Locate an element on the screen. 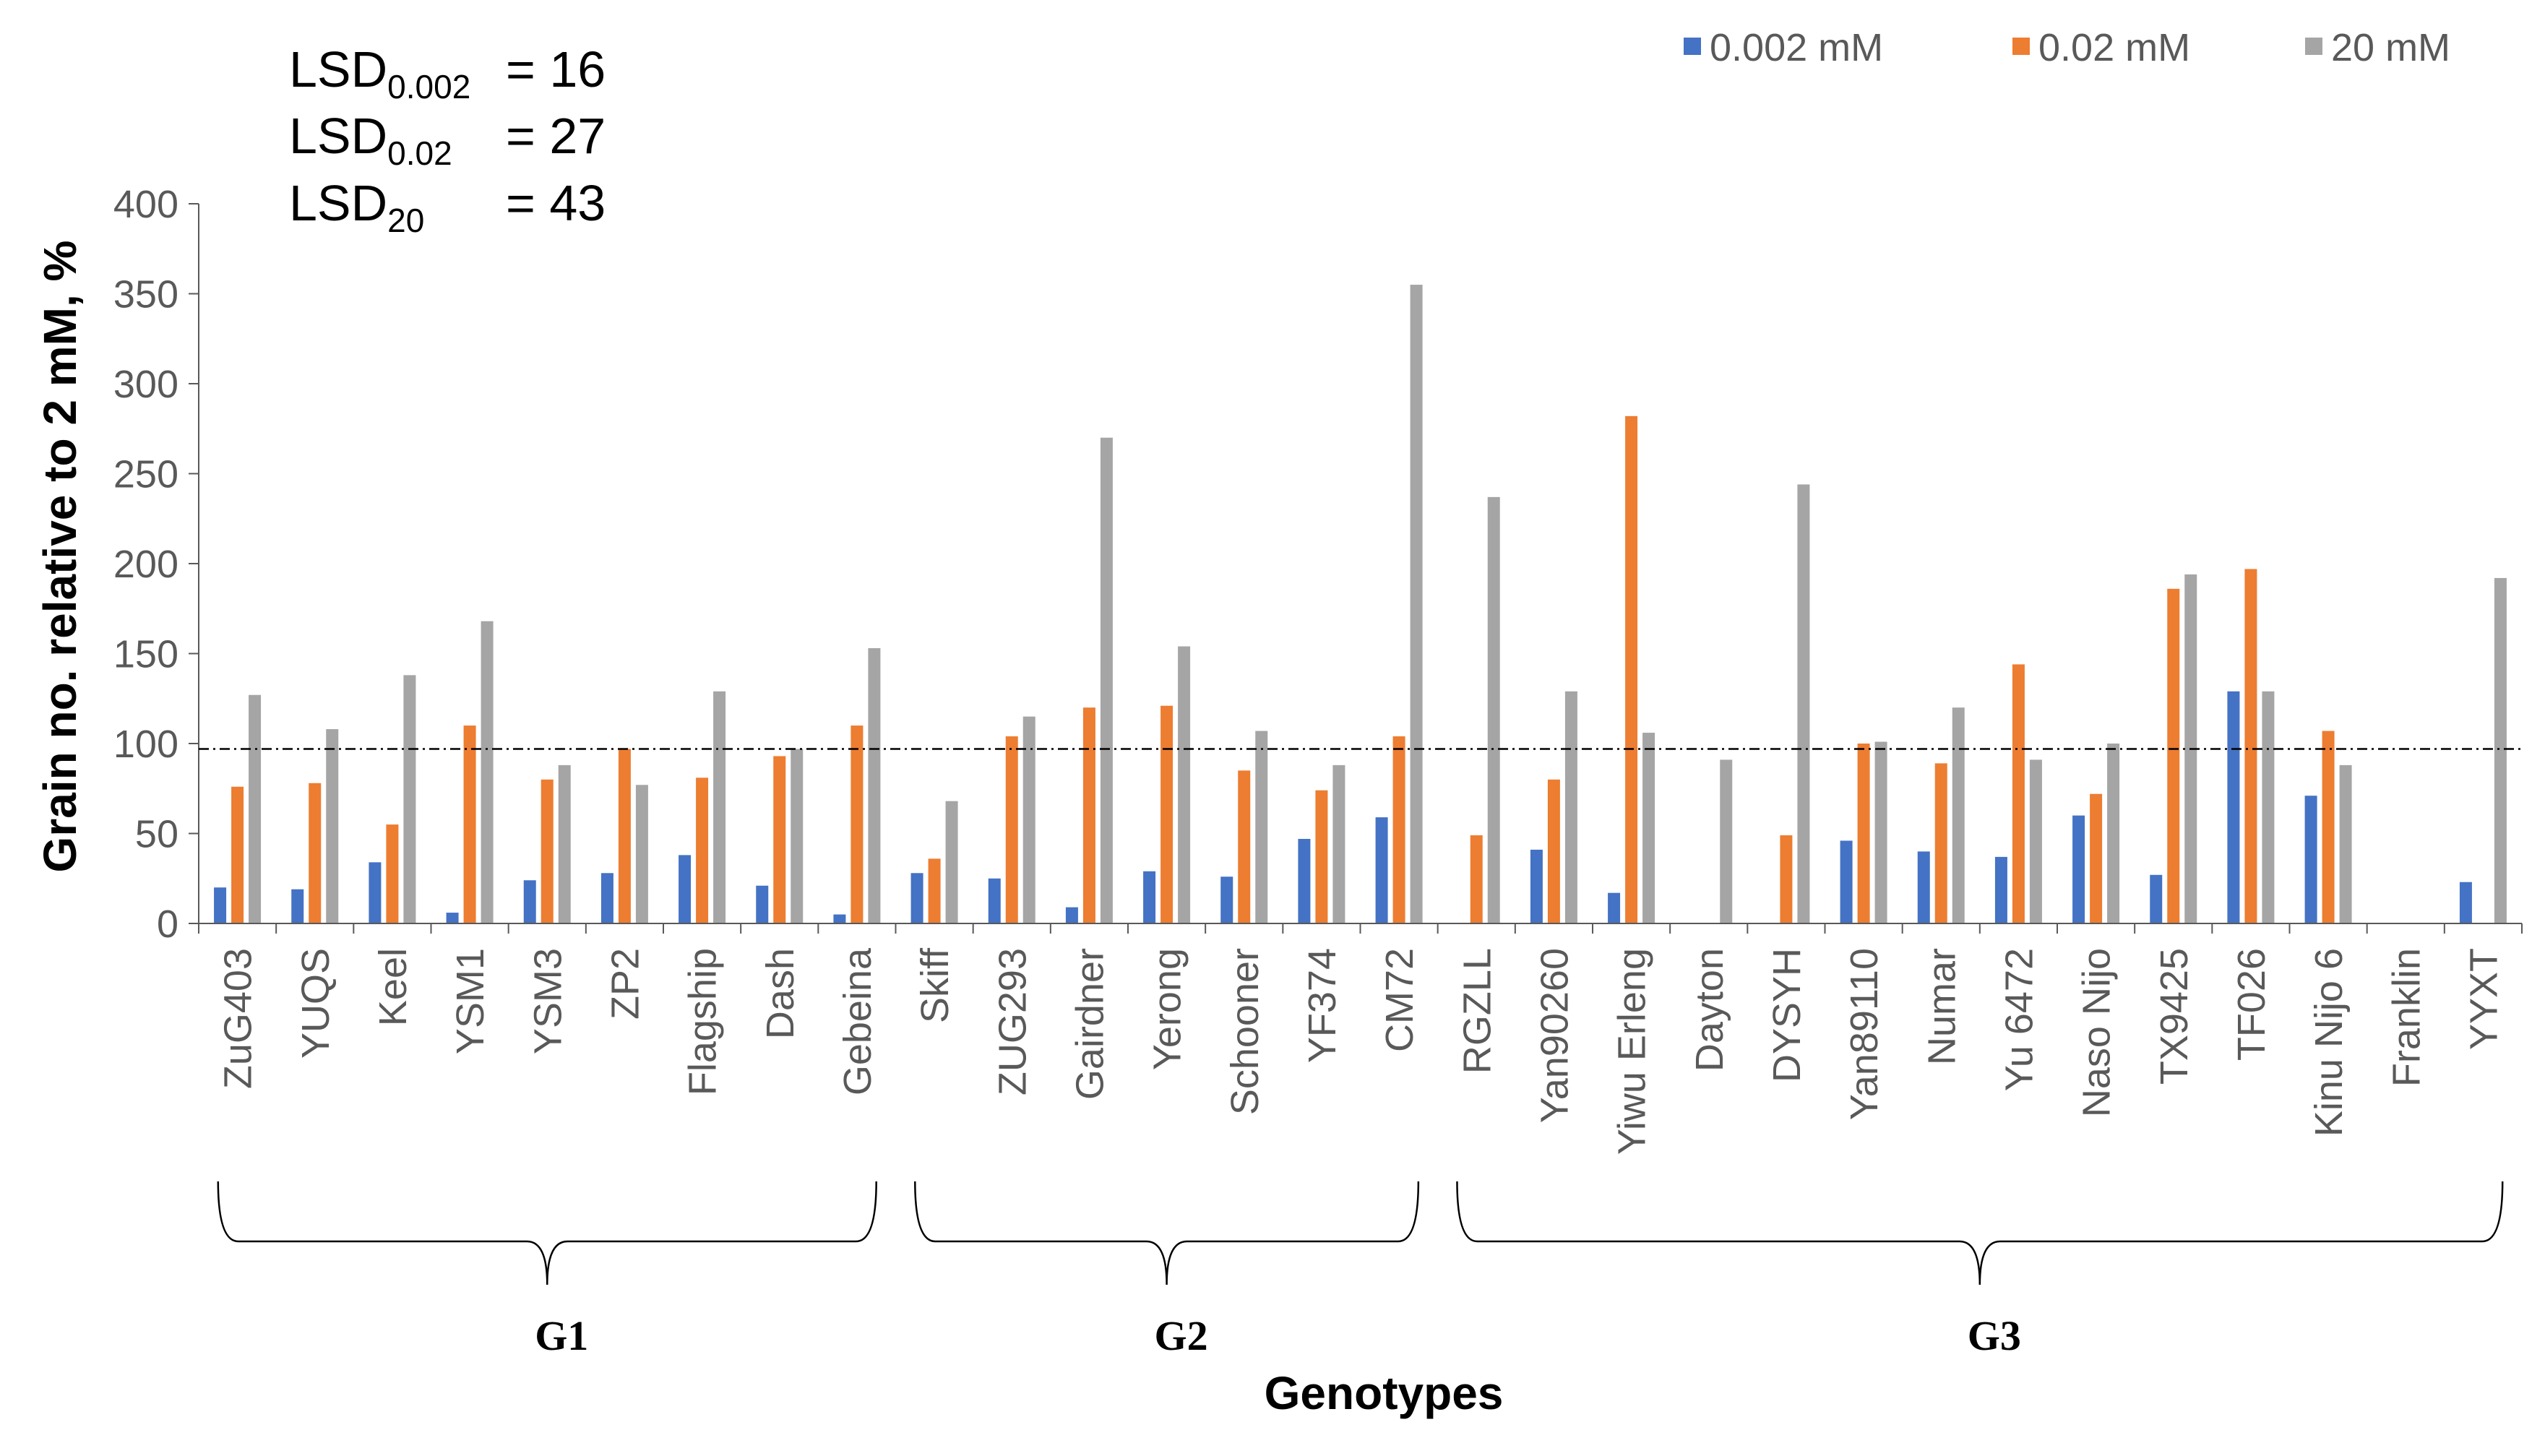  x-tick-label: Yan90260 is located at coordinates (1554, 1035).